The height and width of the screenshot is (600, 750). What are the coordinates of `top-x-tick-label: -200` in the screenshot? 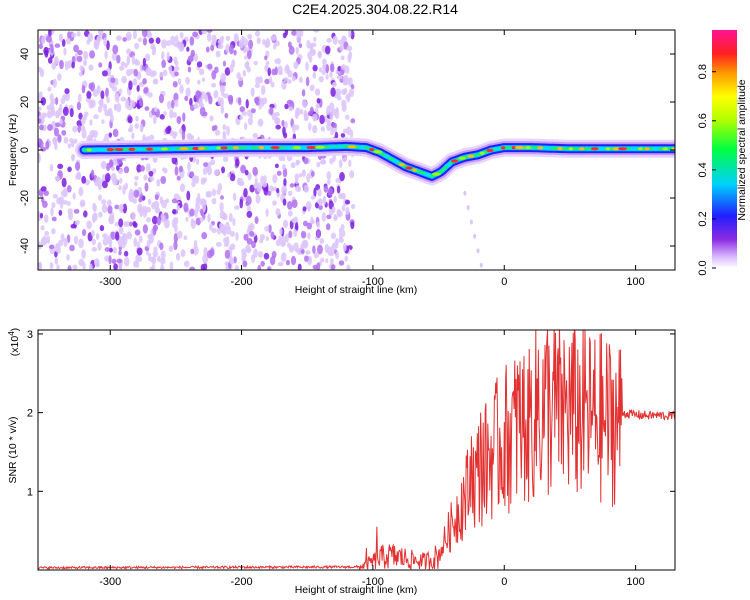 It's located at (242, 282).